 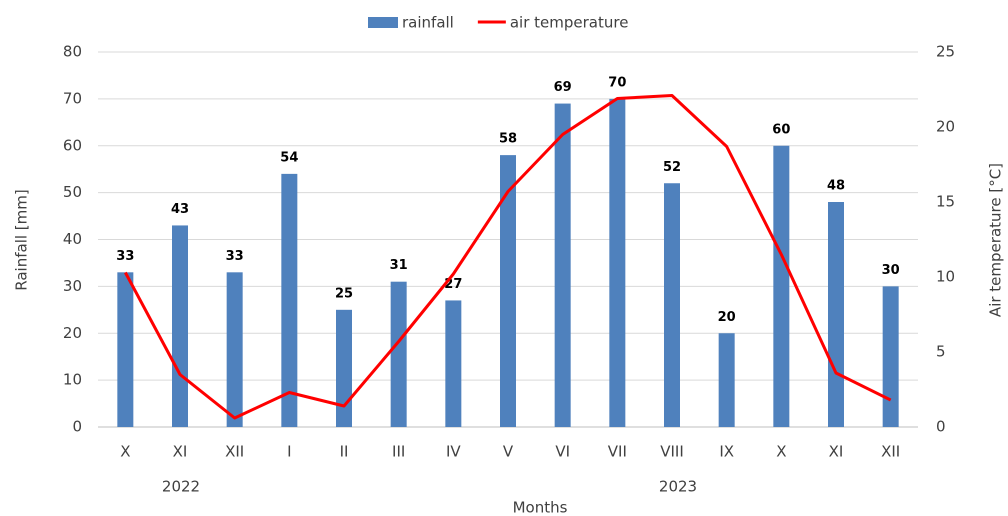 I want to click on y2-axis-title: Air temperature [°C], so click(x=996, y=240).